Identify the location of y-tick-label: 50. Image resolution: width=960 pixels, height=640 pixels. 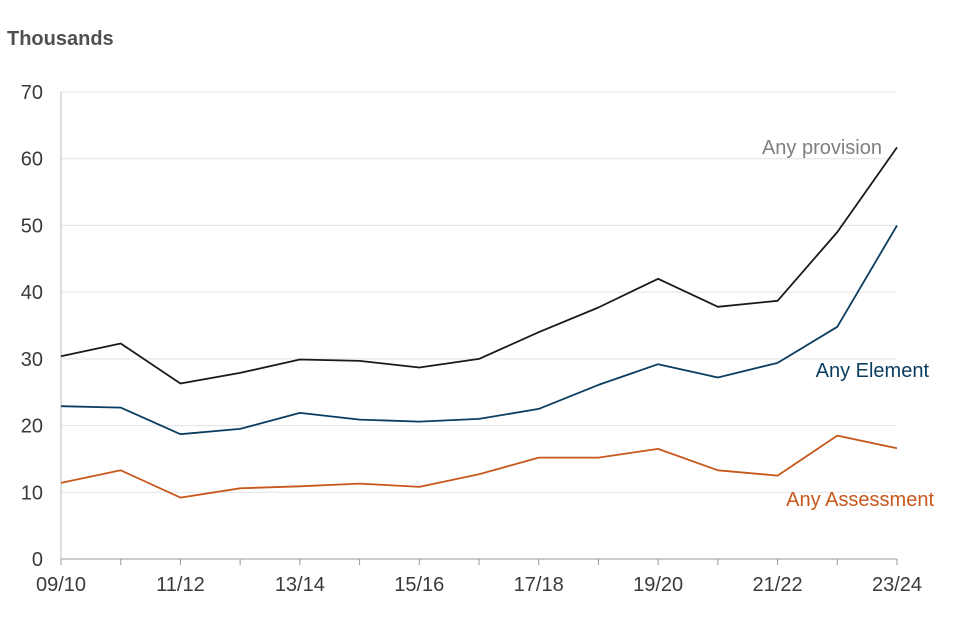
(32, 226).